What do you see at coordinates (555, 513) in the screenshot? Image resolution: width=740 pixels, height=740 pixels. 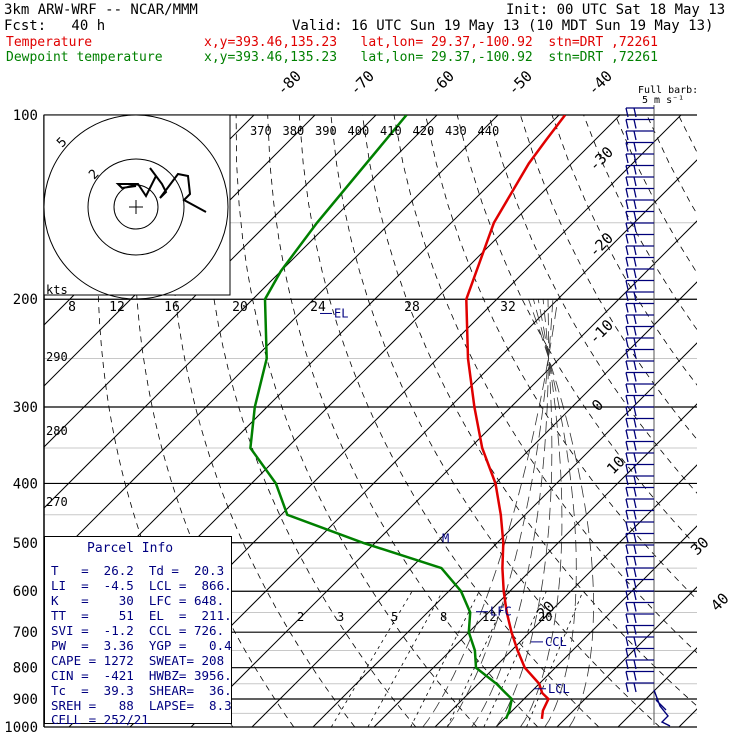 I see `moist-adiabat` at bounding box center [555, 513].